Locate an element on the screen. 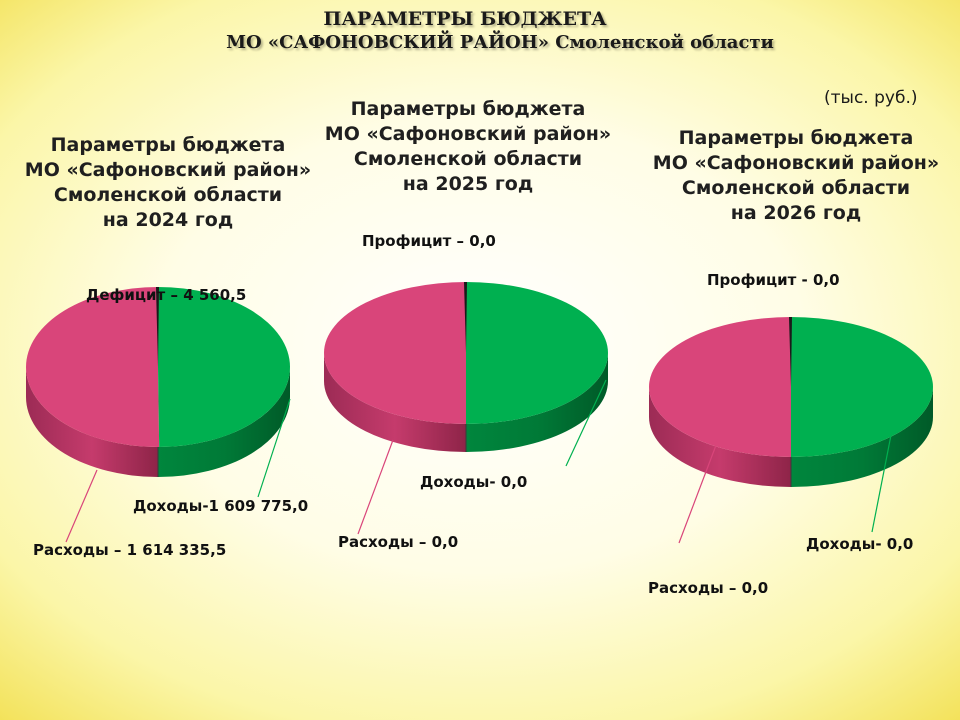 The image size is (960, 720). label-2024-income: Доходы-1 609 775,0 is located at coordinates (221, 506).